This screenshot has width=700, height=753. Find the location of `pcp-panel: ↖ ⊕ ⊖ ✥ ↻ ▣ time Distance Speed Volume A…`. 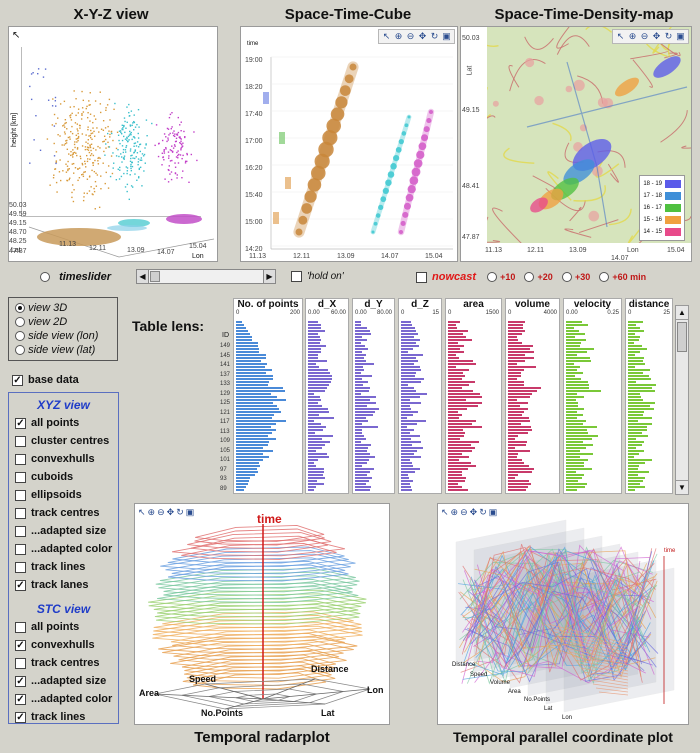

pcp-panel: ↖ ⊕ ⊖ ✥ ↻ ▣ time Distance Speed Volume A… is located at coordinates (563, 614).